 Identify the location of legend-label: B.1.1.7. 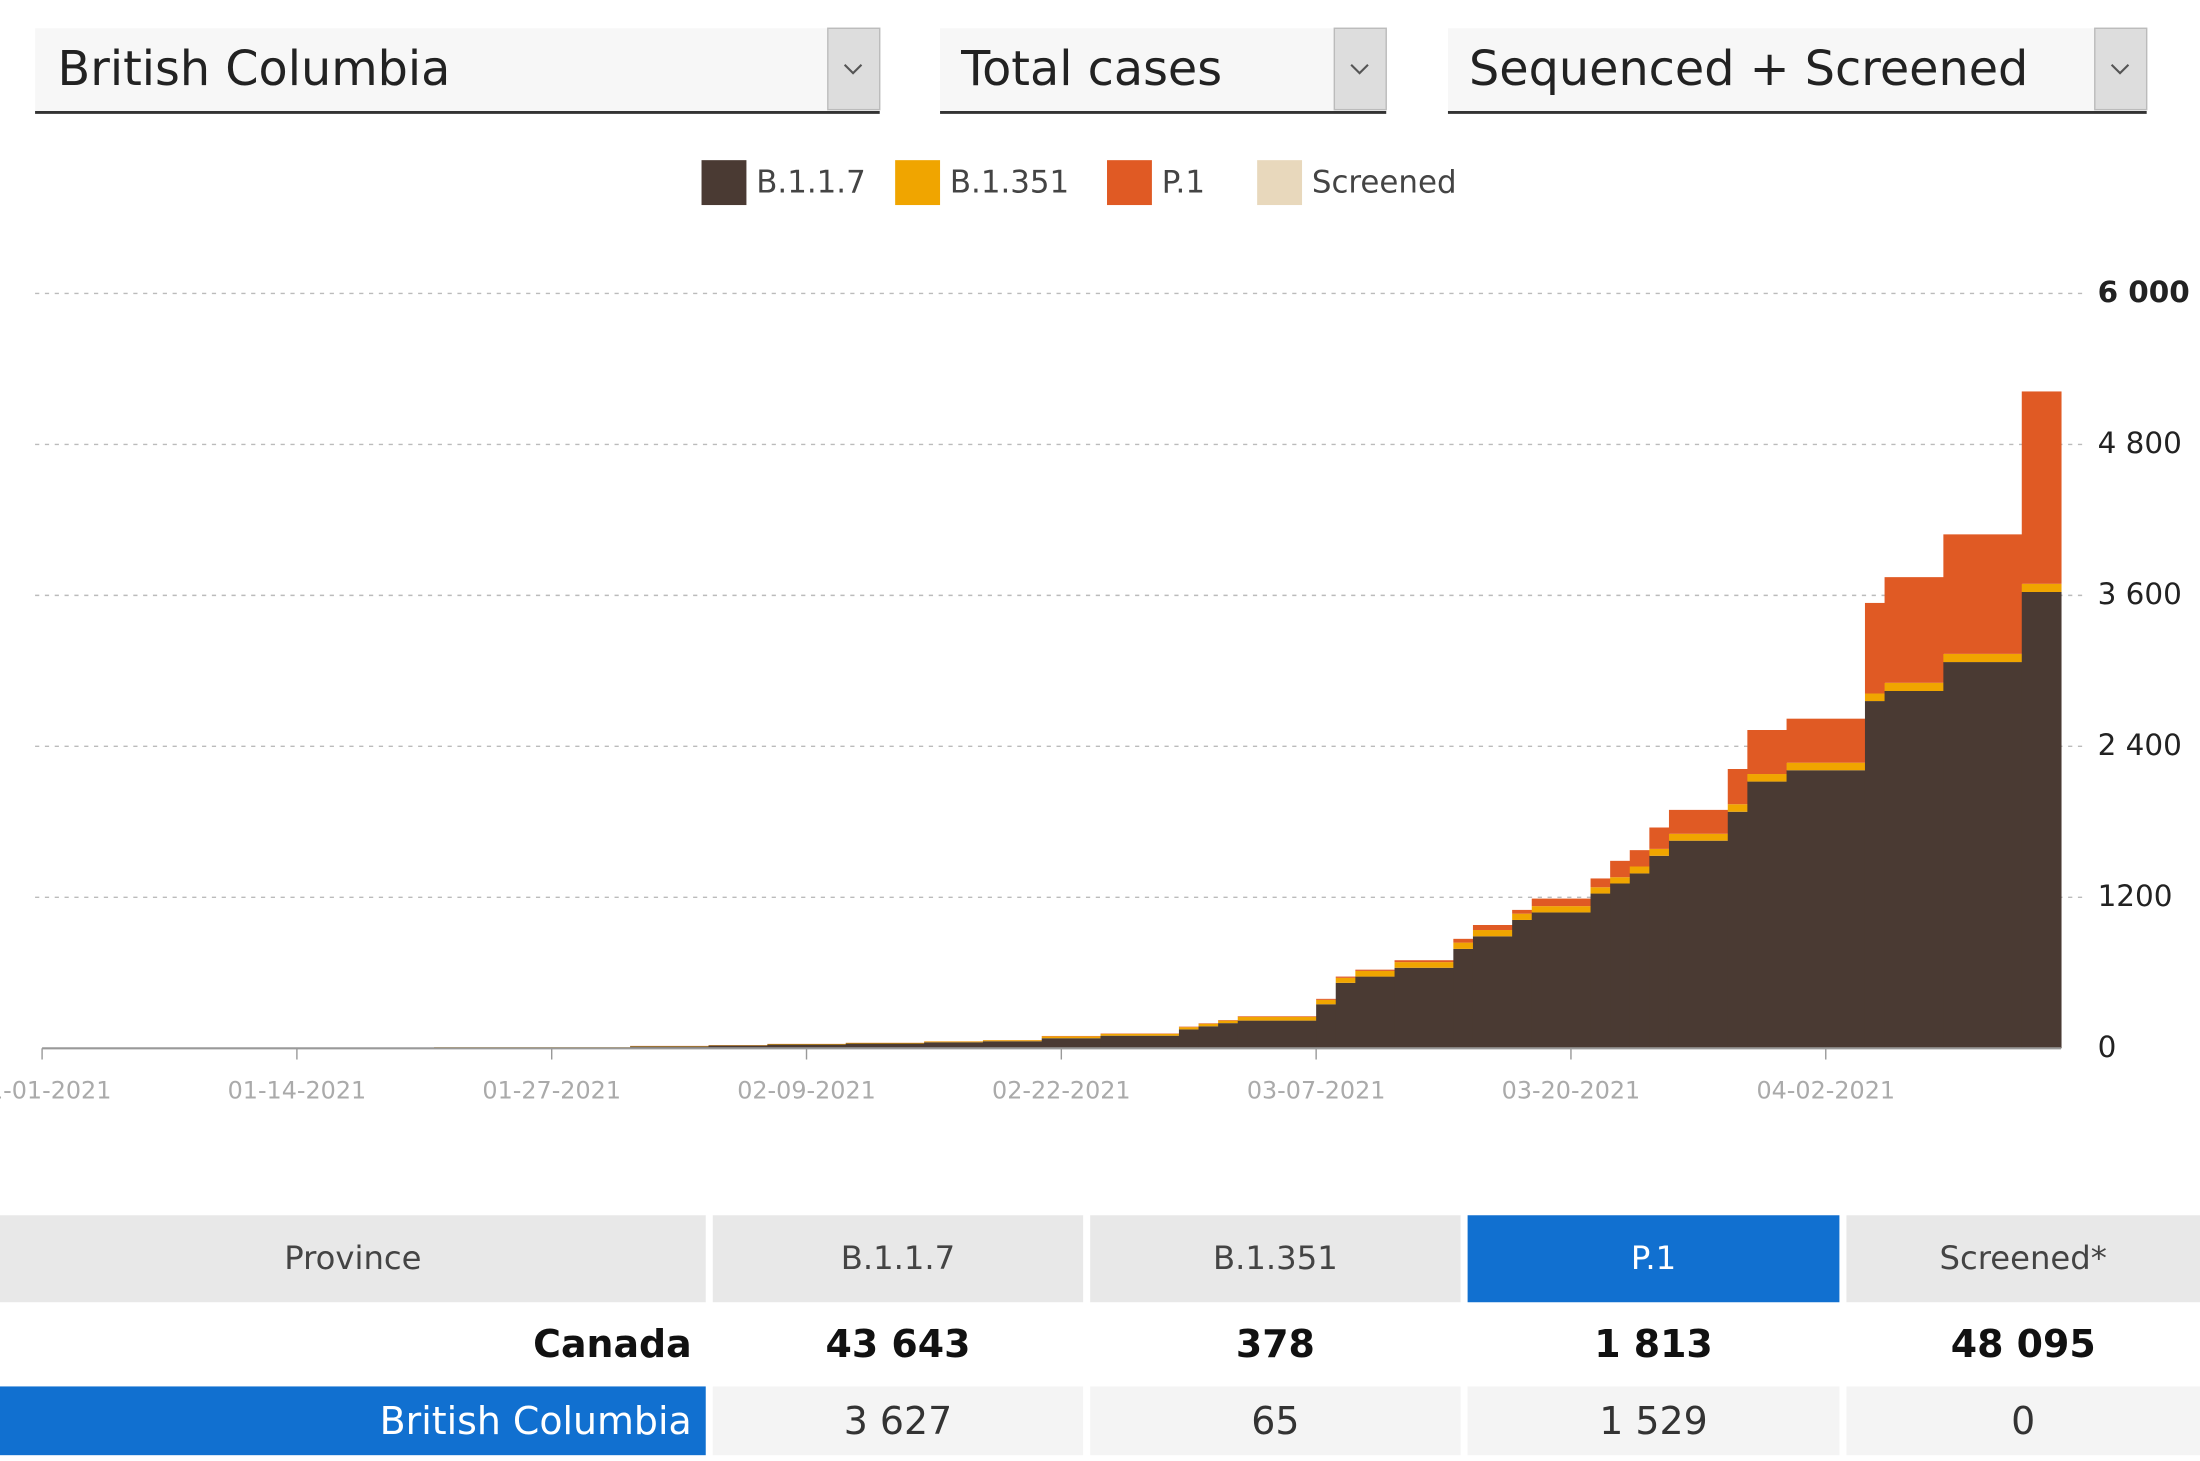
(811, 183).